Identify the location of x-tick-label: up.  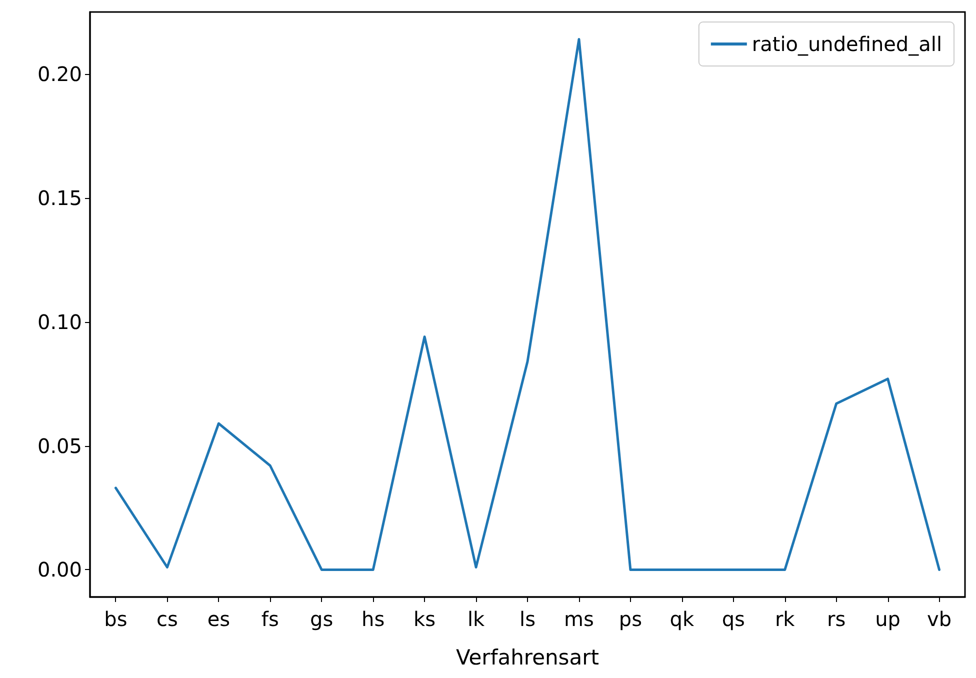
(887, 619).